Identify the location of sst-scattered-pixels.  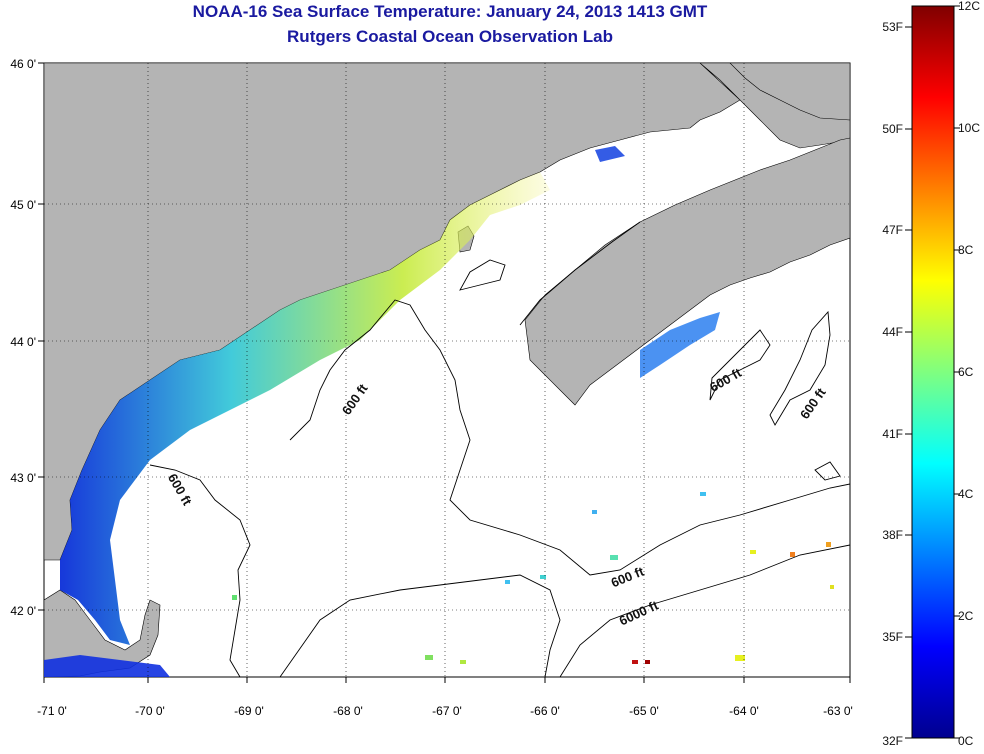
(533, 578).